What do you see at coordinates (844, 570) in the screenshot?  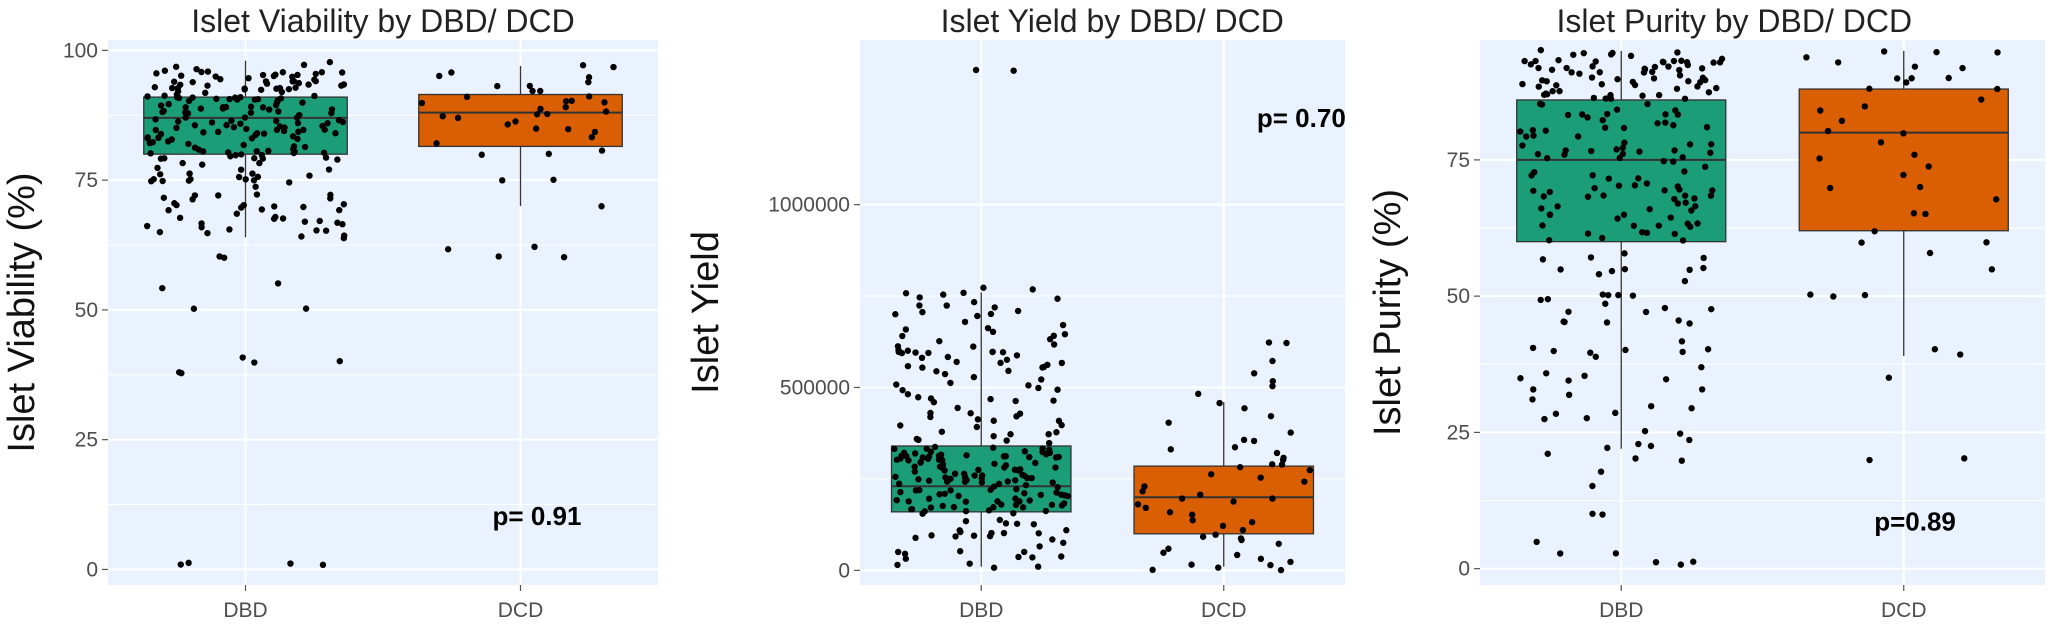 I see `y-tick-label: 0` at bounding box center [844, 570].